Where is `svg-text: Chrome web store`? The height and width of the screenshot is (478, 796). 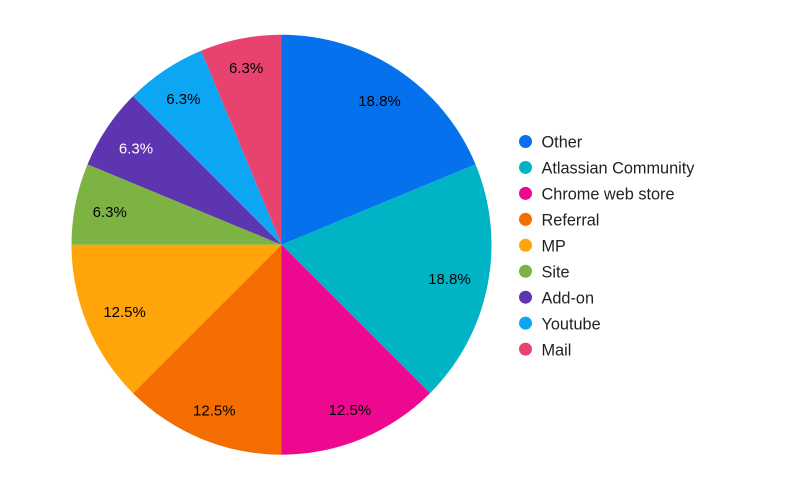 svg-text: Chrome web store is located at coordinates (608, 195).